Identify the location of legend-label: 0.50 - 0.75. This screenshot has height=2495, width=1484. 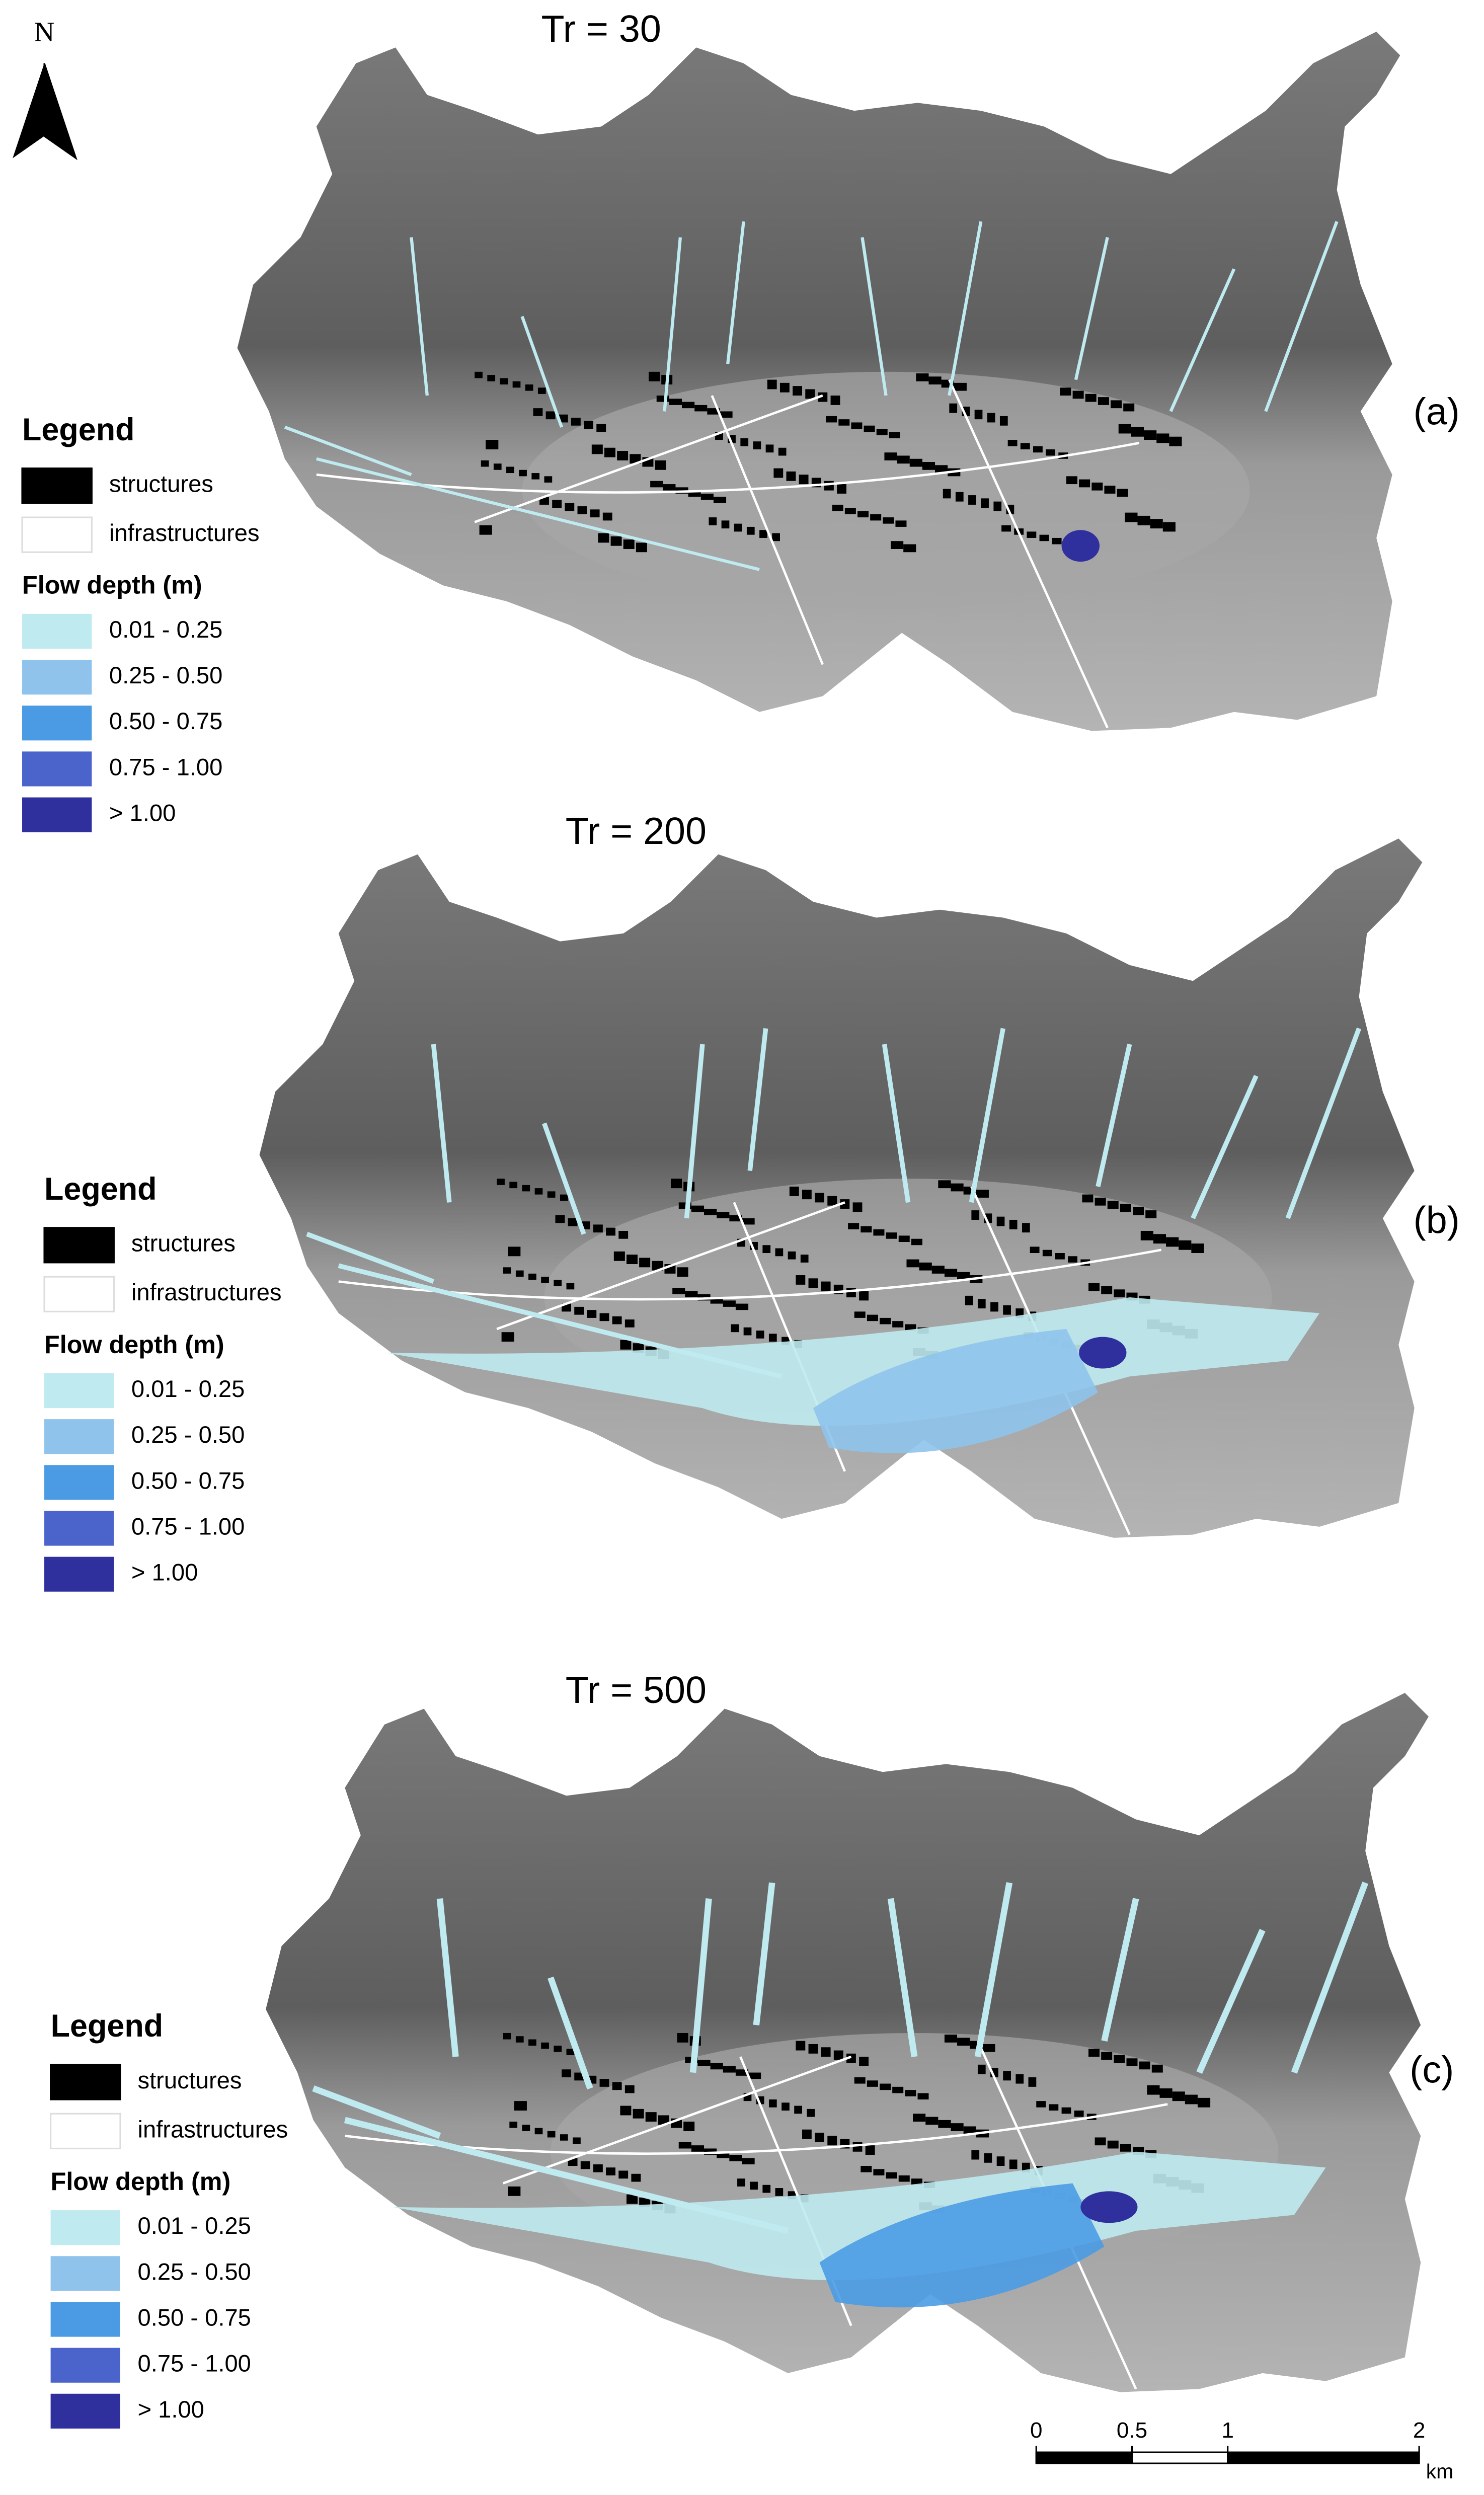
(194, 2317).